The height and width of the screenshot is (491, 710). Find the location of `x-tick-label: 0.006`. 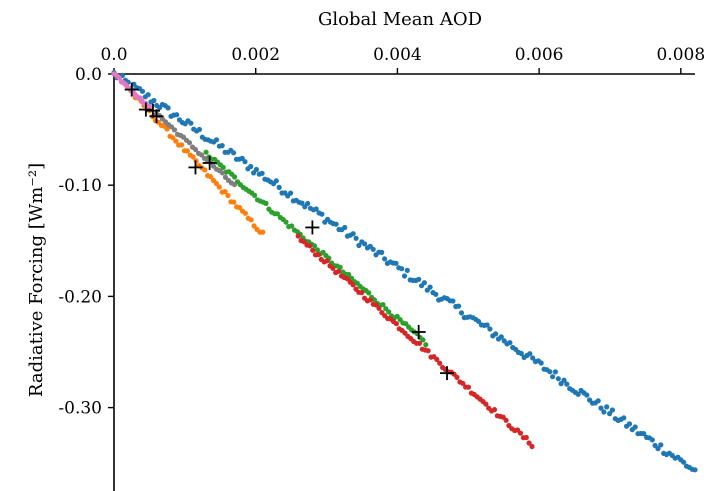

x-tick-label: 0.006 is located at coordinates (539, 55).